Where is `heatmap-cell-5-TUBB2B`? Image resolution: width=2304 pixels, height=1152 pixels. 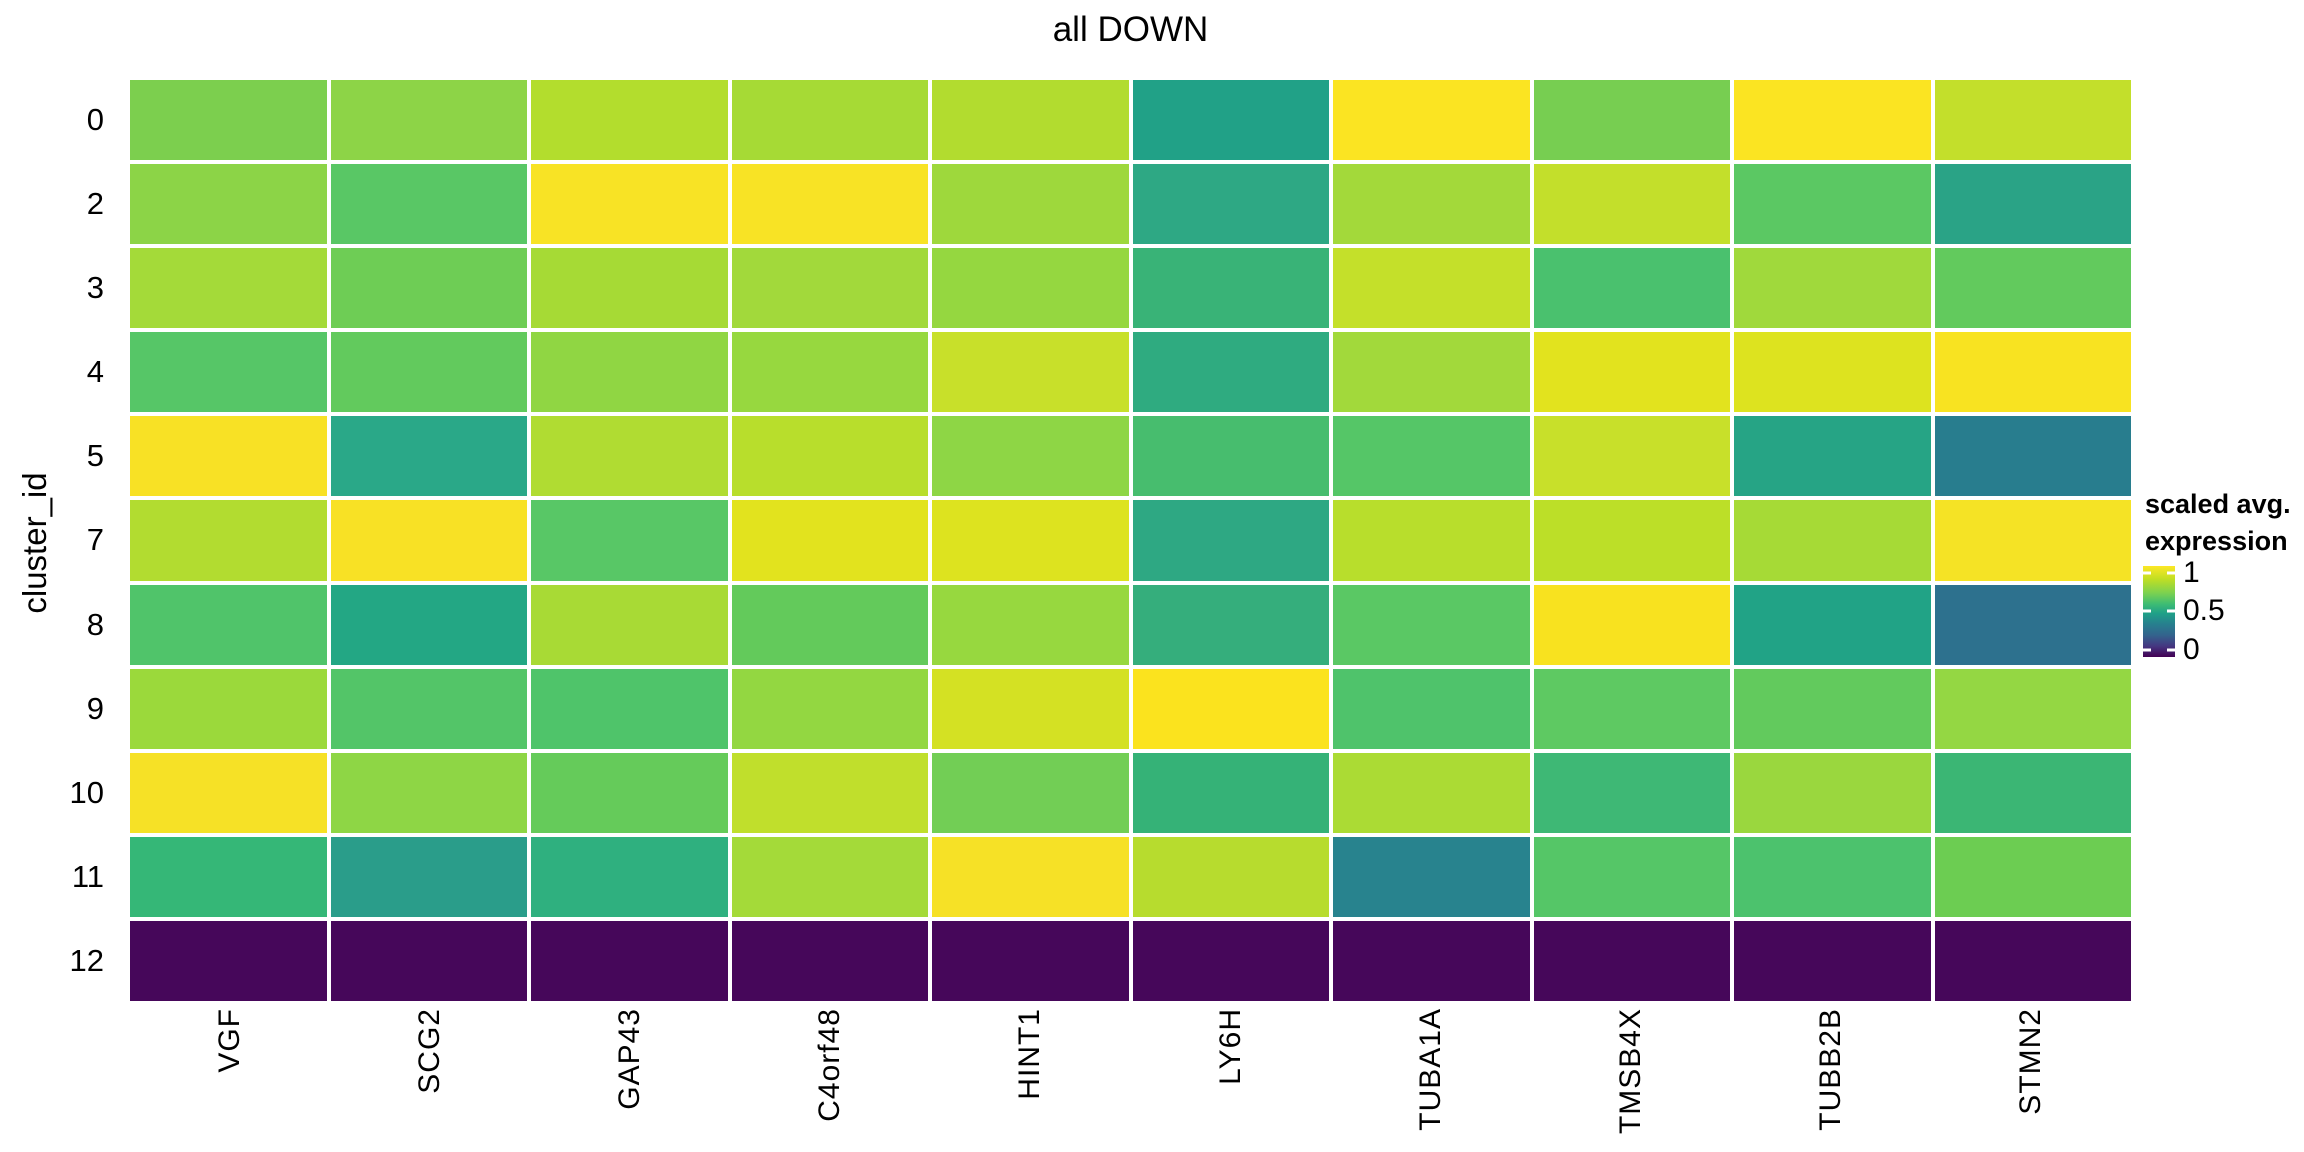
heatmap-cell-5-TUBB2B is located at coordinates (1832, 456).